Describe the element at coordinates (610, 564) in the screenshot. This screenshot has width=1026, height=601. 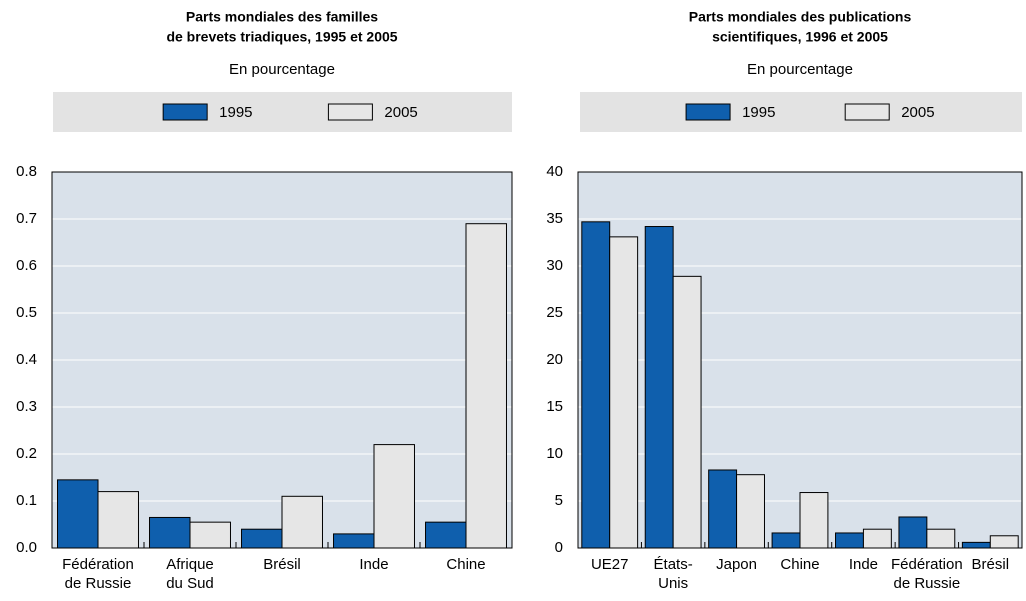
I see `x-tick-label: UE27` at that location.